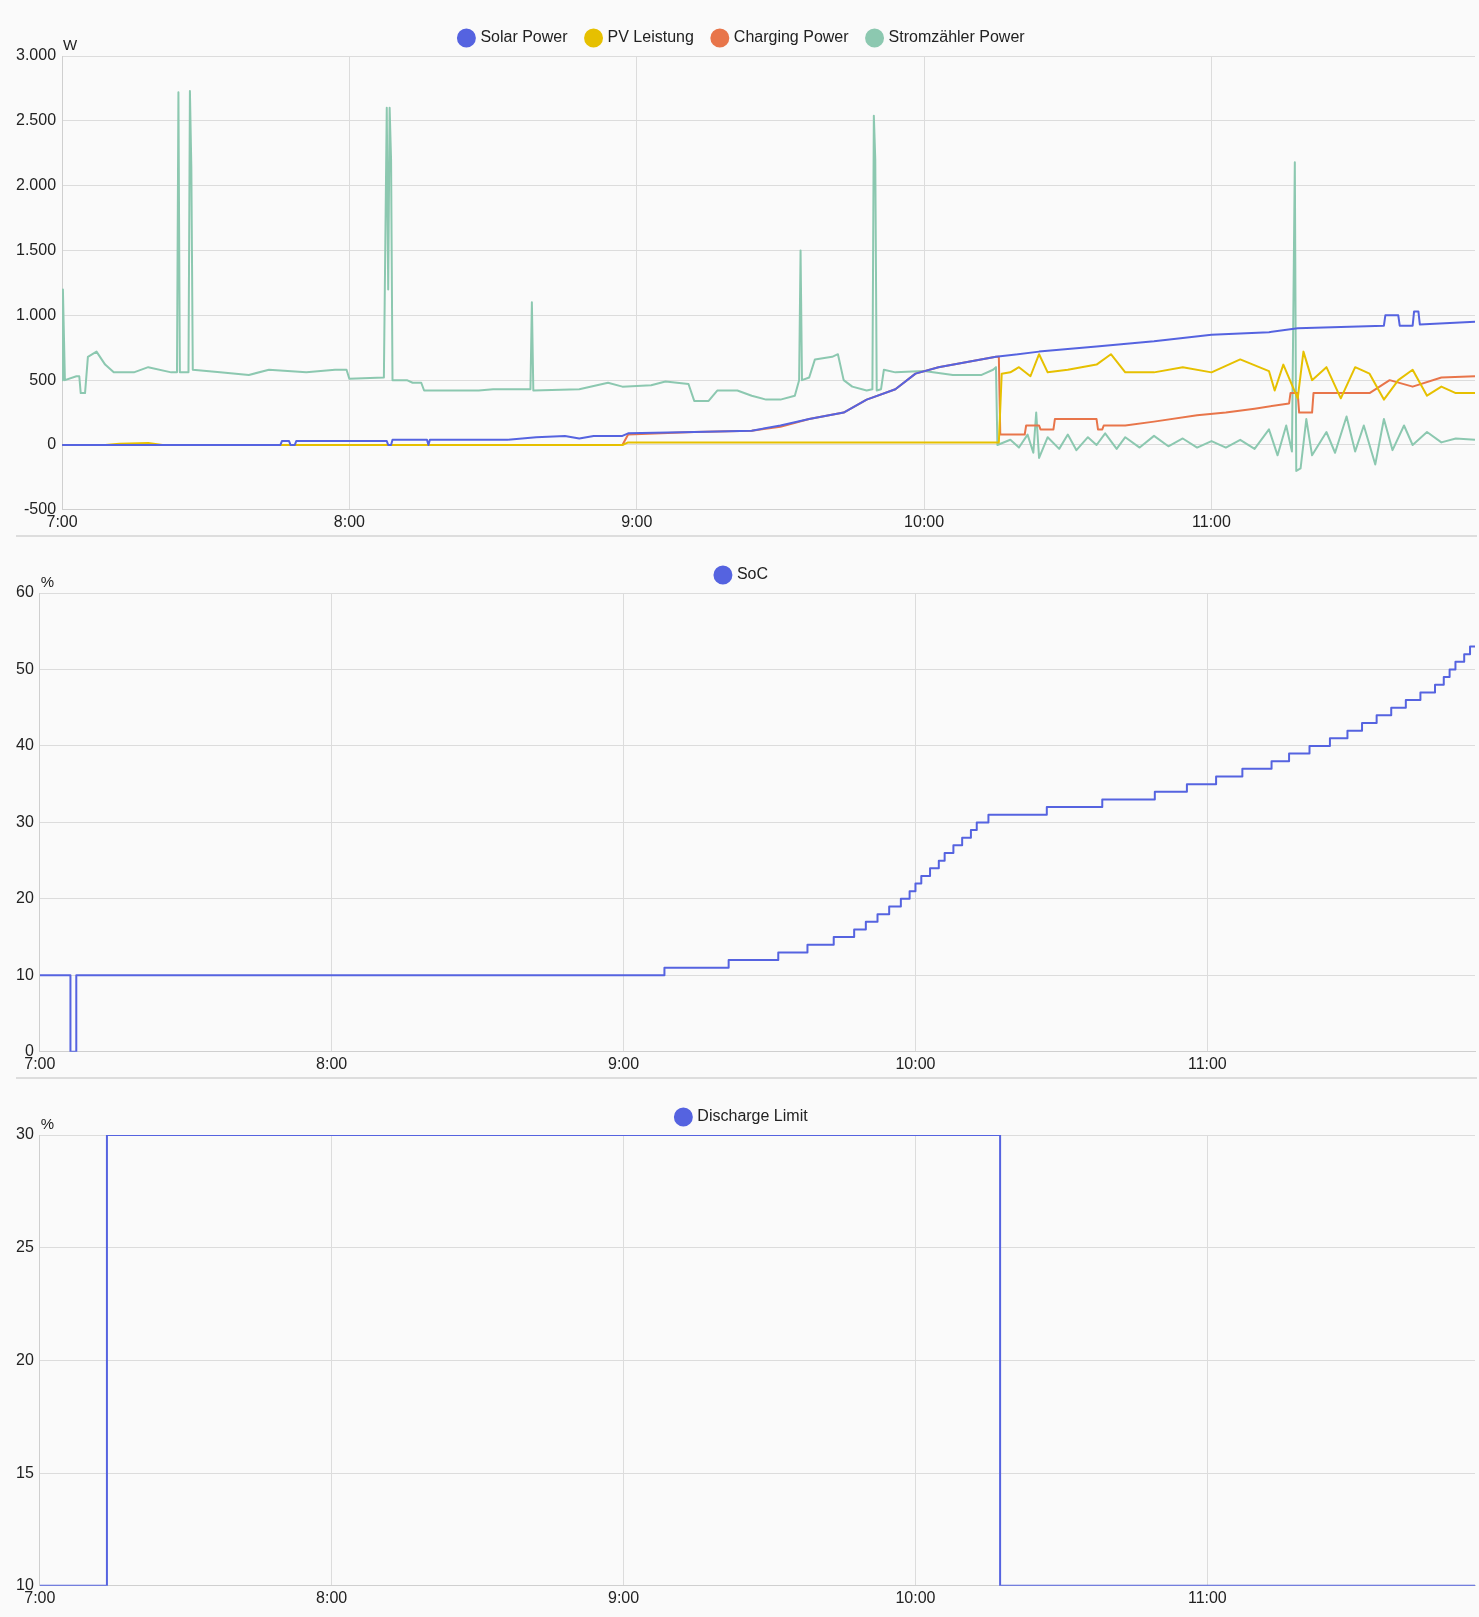 This screenshot has height=1617, width=1479. What do you see at coordinates (25, 1247) in the screenshot?
I see `y-tick-label: 25` at bounding box center [25, 1247].